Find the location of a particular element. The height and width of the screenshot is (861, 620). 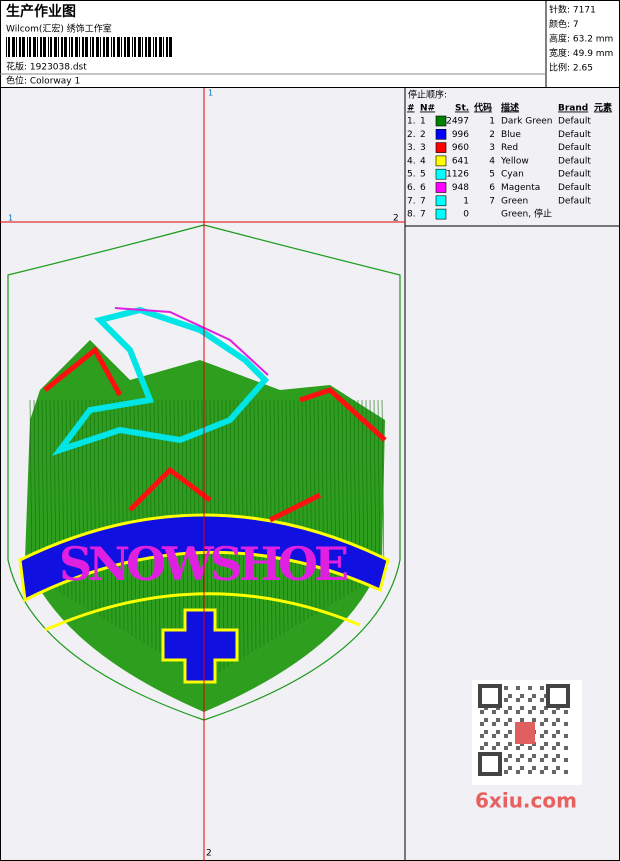

row-index: 3. is located at coordinates (411, 148).